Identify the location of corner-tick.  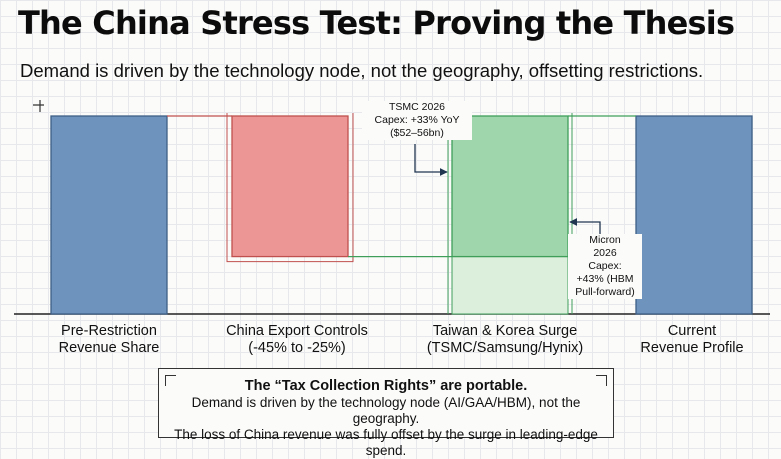
(38, 106).